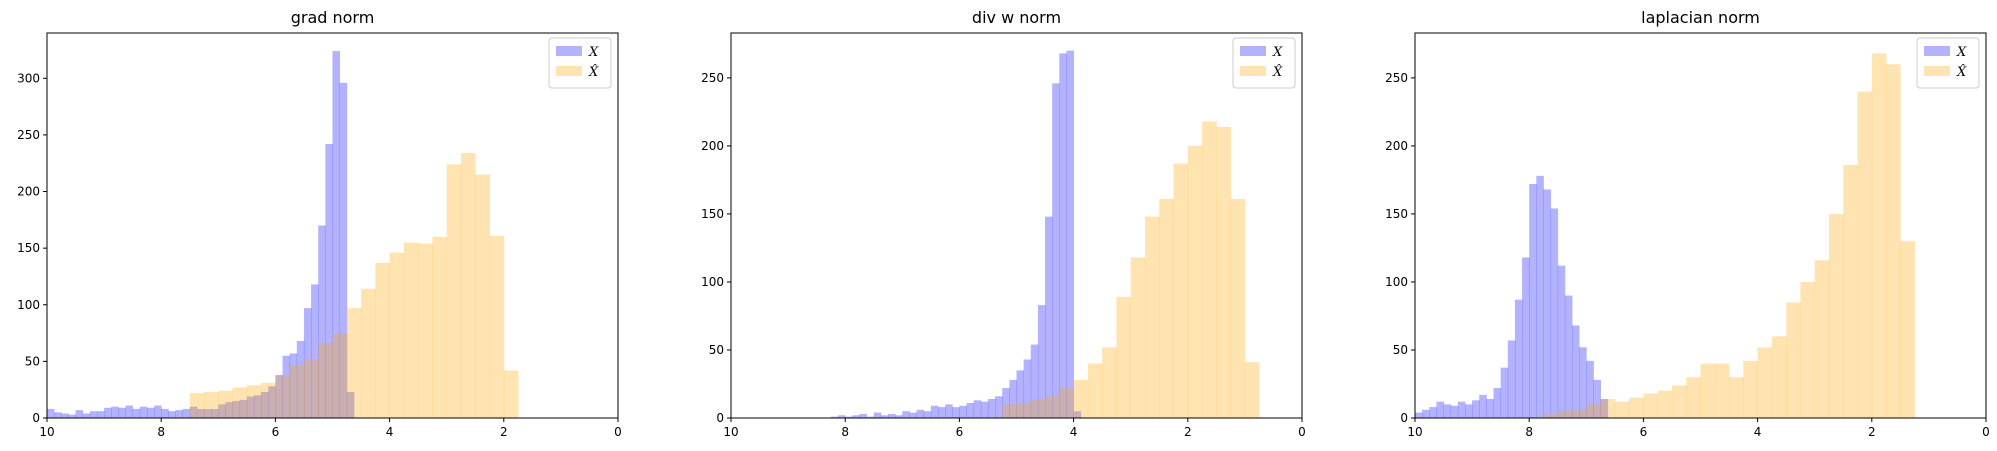  Describe the element at coordinates (1758, 432) in the screenshot. I see `laplacian-norm-x-tick-label: 4` at that location.